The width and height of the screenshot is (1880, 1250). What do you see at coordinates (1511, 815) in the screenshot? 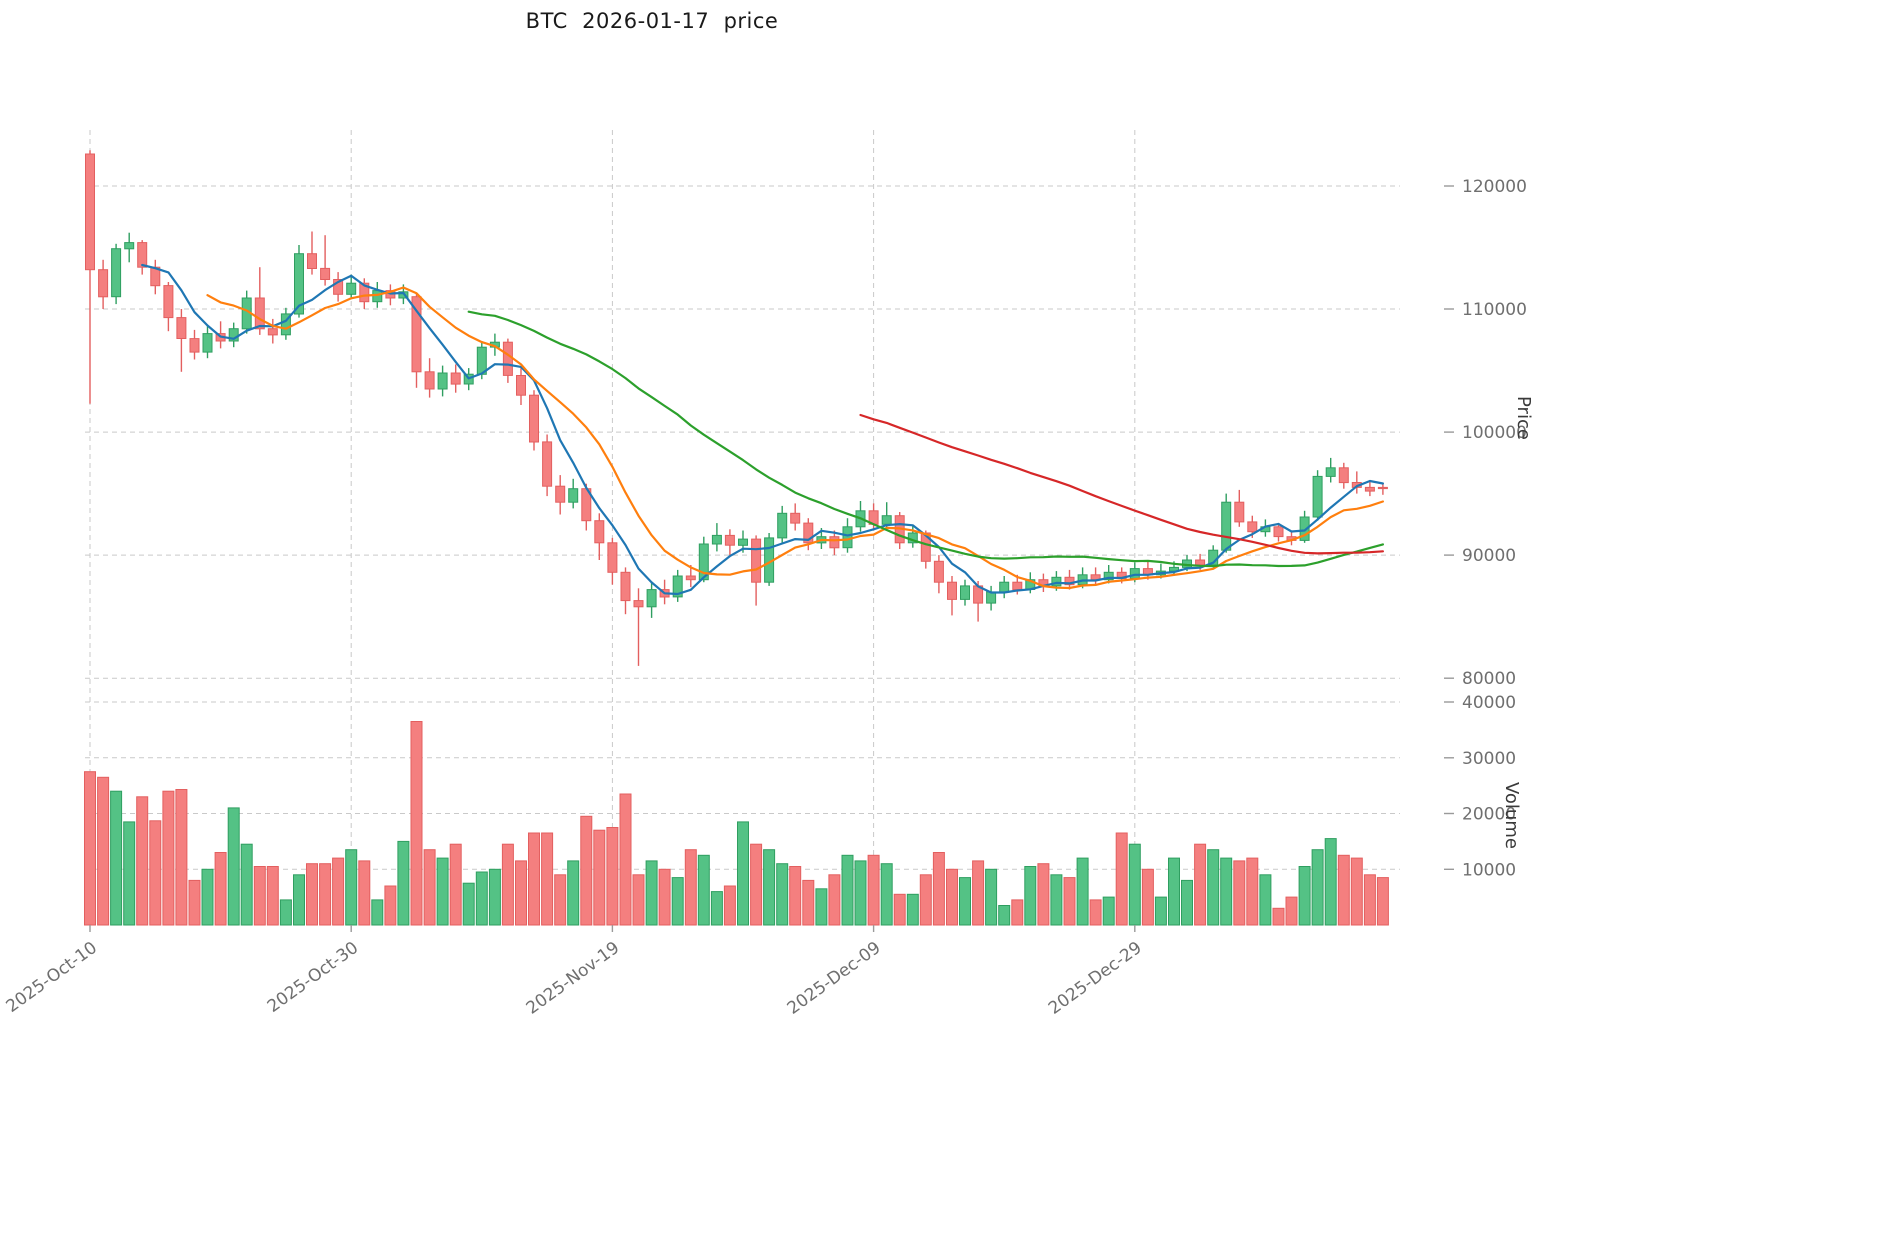
I see `volume-axis-label: Volume` at bounding box center [1511, 815].